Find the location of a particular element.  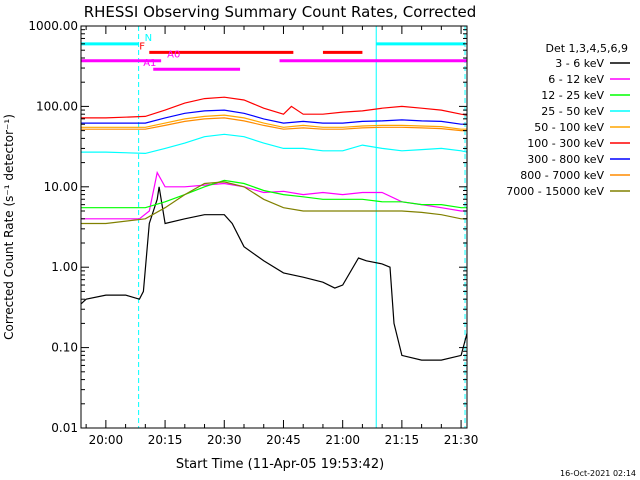

x-tick-label: 20:45 is located at coordinates (283, 440).